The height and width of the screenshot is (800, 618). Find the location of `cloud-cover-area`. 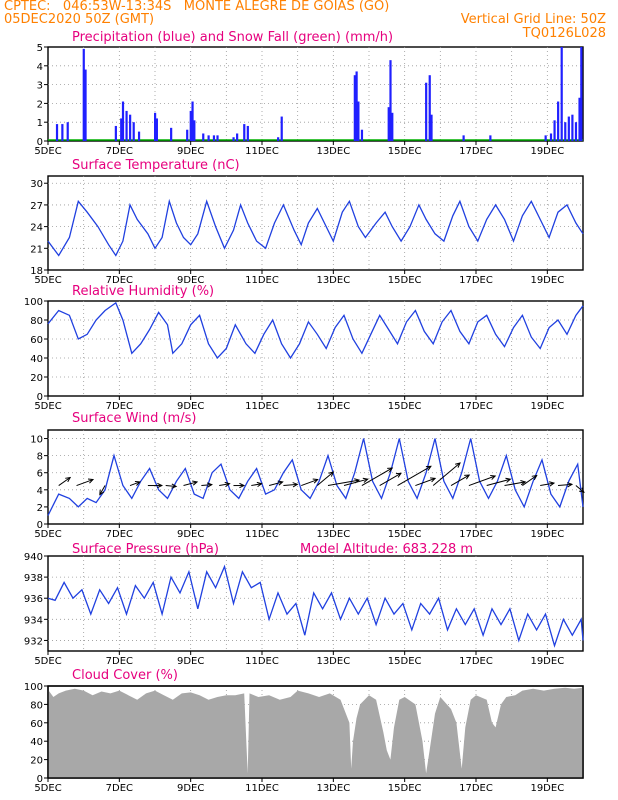

cloud-cover-area is located at coordinates (315, 732).